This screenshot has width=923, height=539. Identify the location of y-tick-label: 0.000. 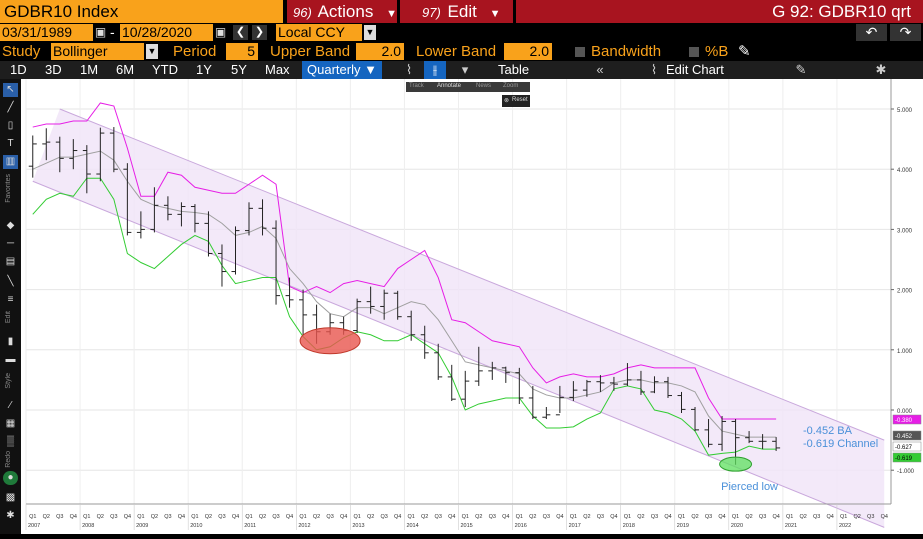
(905, 412).